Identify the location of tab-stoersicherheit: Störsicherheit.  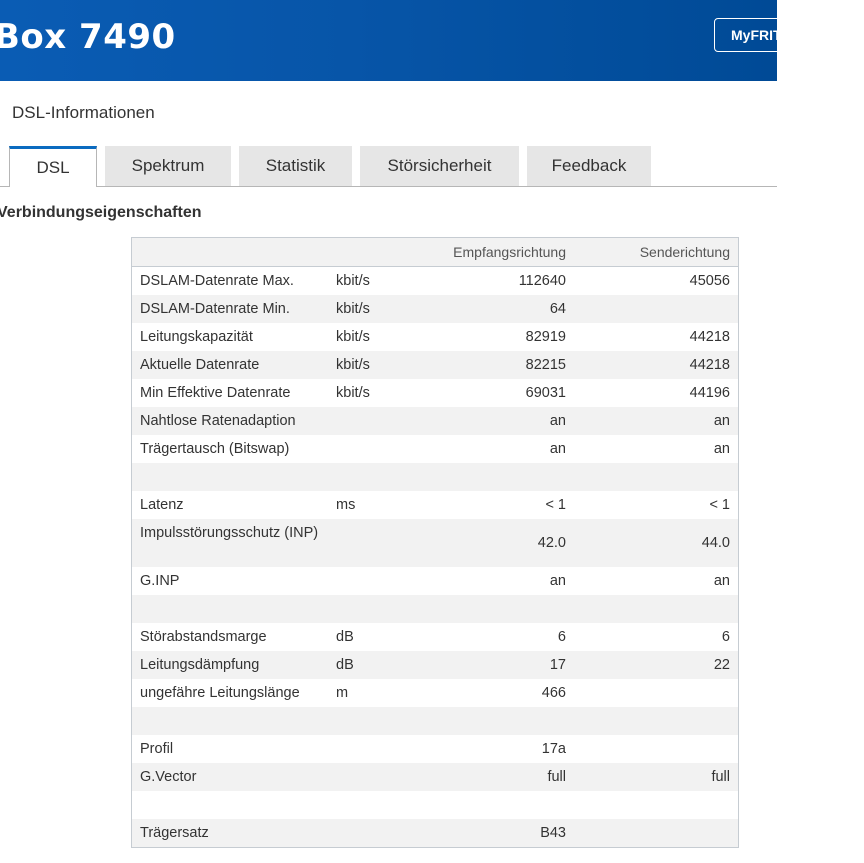
(439, 166).